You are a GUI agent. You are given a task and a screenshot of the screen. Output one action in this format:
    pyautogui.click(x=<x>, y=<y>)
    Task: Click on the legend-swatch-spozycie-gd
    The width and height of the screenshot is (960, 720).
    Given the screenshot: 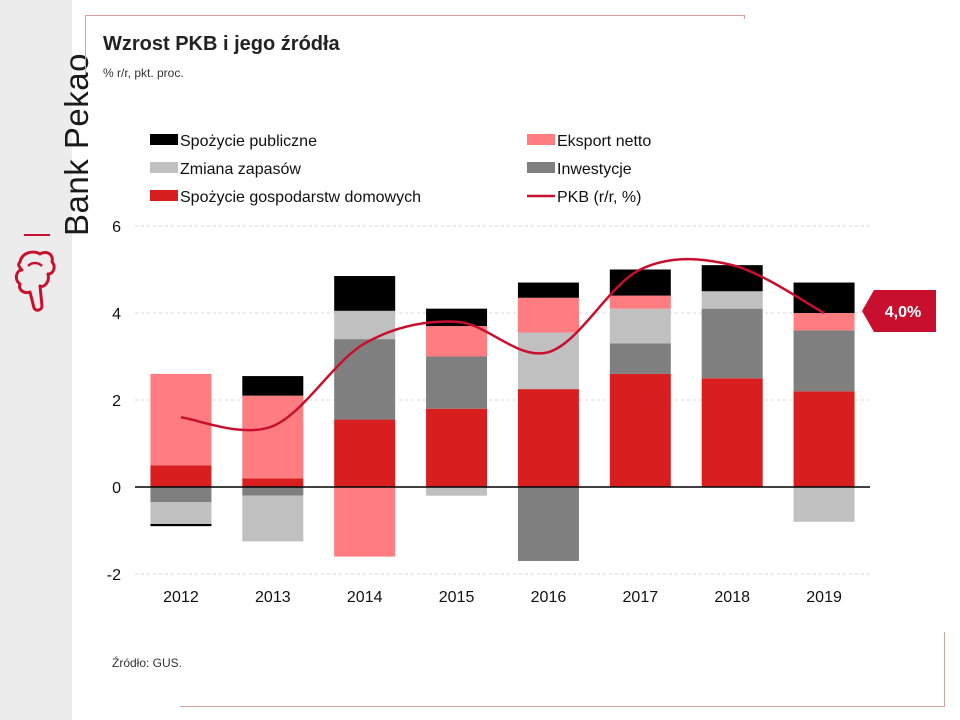 What is the action you would take?
    pyautogui.click(x=164, y=195)
    